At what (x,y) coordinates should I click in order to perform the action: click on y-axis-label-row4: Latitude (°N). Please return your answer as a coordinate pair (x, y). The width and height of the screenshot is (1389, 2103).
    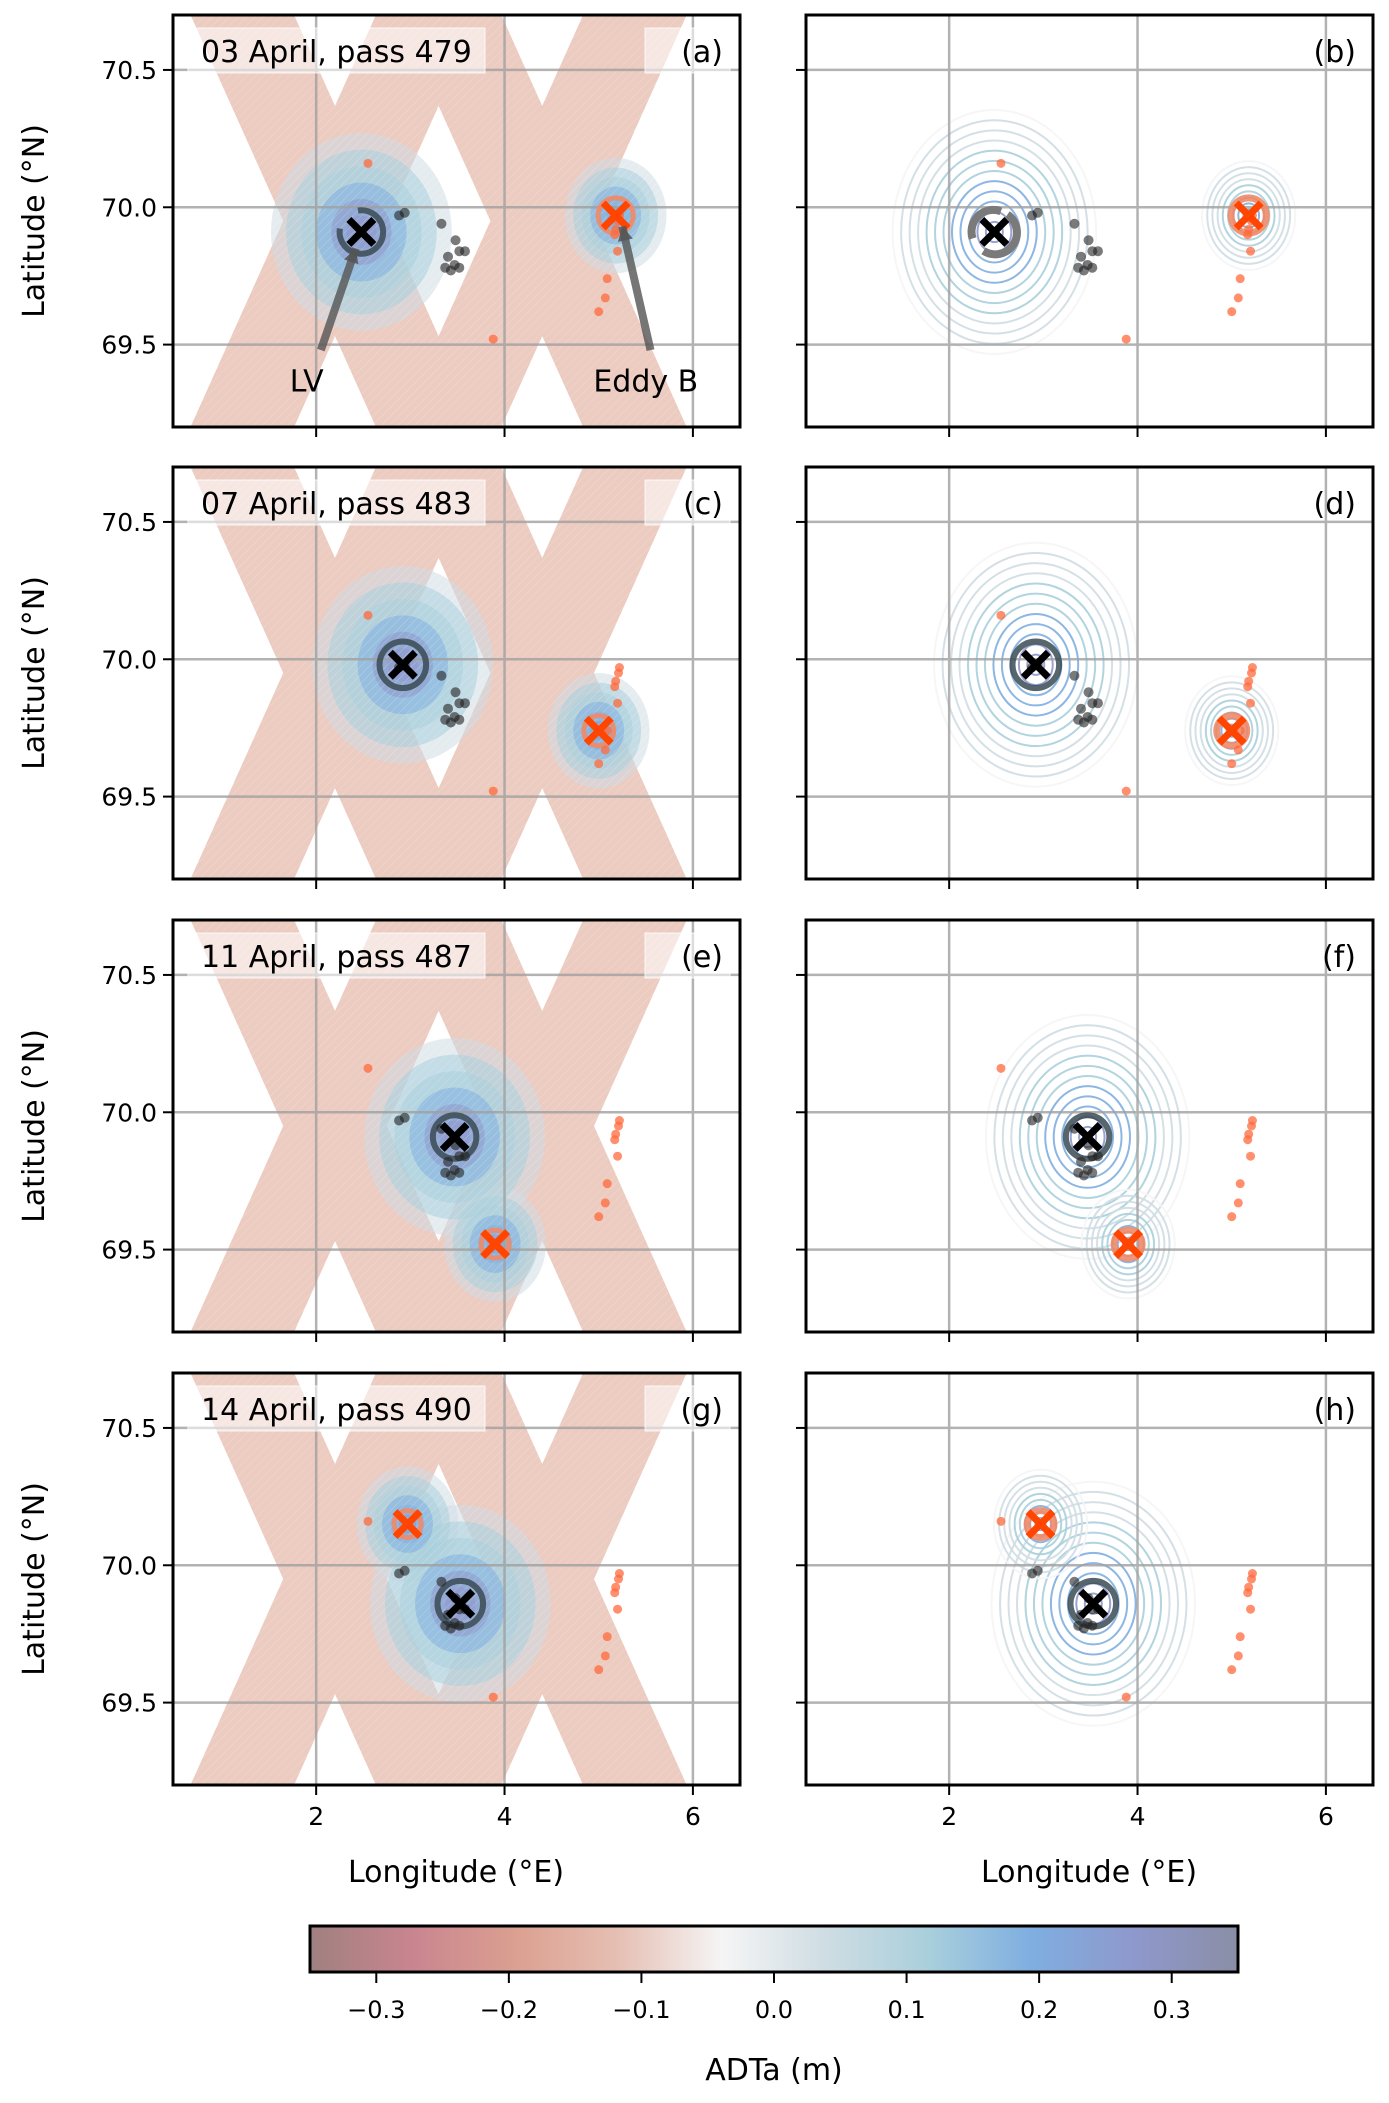
    Looking at the image, I should click on (34, 1579).